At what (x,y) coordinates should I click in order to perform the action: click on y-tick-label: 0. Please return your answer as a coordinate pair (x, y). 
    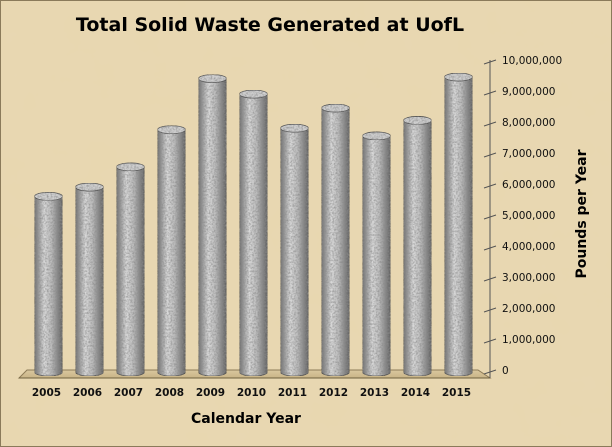
    Looking at the image, I should click on (505, 371).